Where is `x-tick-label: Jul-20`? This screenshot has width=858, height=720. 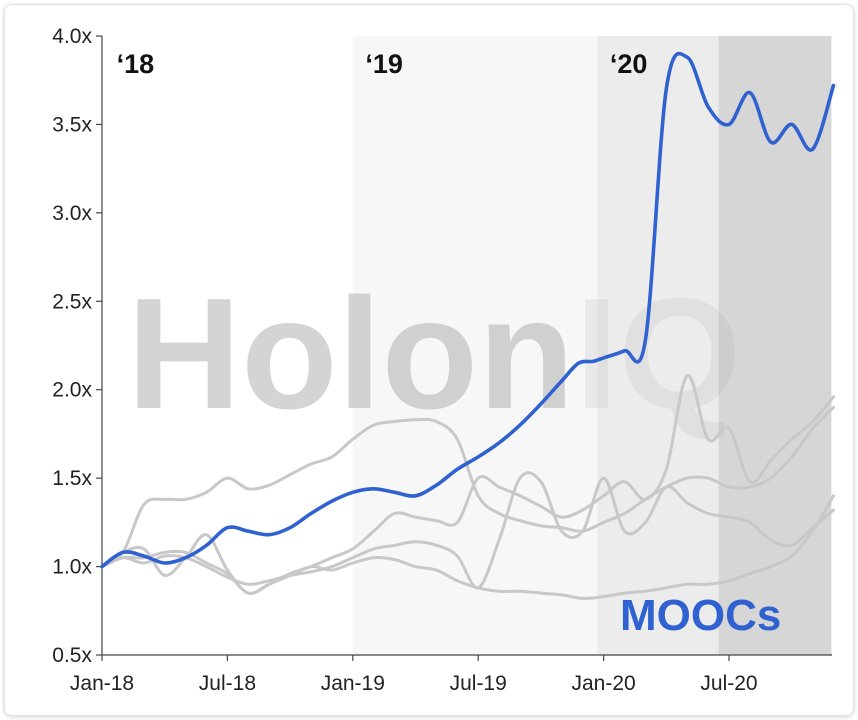 x-tick-label: Jul-20 is located at coordinates (728, 683).